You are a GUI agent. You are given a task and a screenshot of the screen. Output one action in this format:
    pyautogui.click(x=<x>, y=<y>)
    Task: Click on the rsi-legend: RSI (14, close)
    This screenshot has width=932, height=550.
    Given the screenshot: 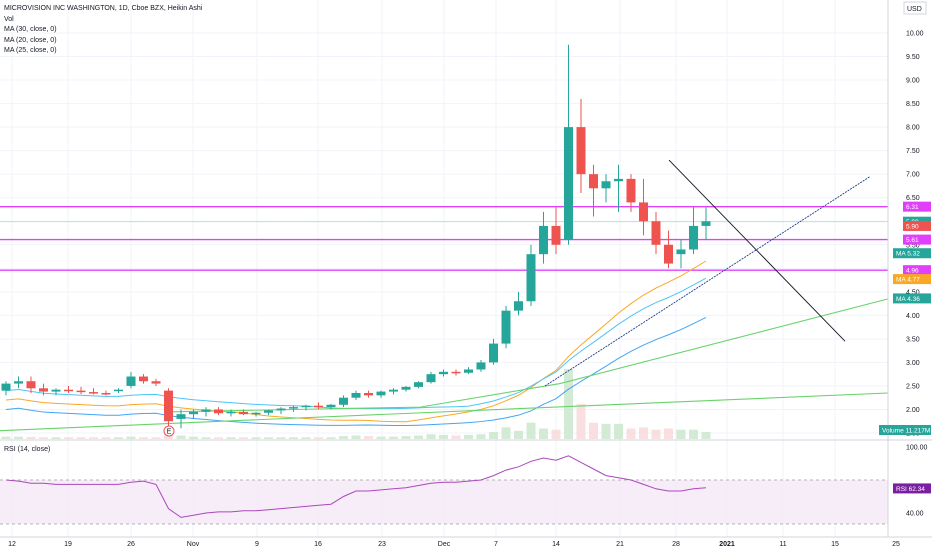 What is the action you would take?
    pyautogui.click(x=27, y=449)
    